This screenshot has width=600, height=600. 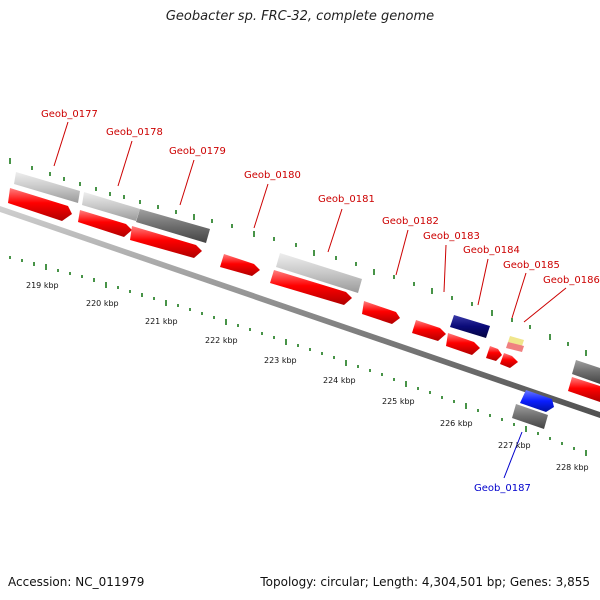 What do you see at coordinates (102, 303) in the screenshot?
I see `scale-label: 220 kbp` at bounding box center [102, 303].